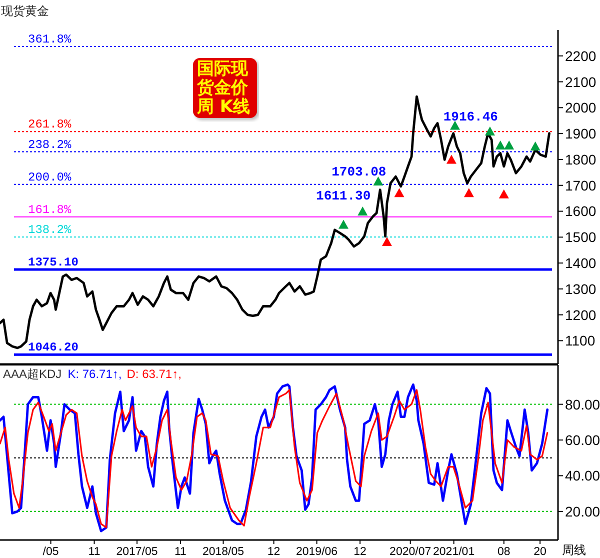 The image size is (600, 558). Describe the element at coordinates (574, 550) in the screenshot. I see `x-axis-title: 周线` at that location.